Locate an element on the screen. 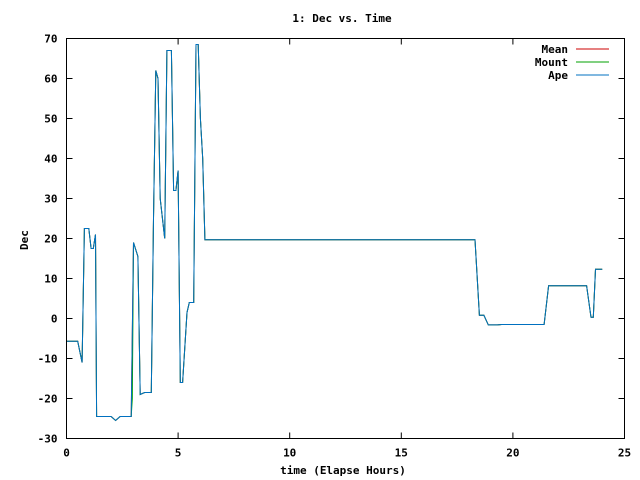 This screenshot has height=480, width=640. y-tick-label: 50 is located at coordinates (50, 119).